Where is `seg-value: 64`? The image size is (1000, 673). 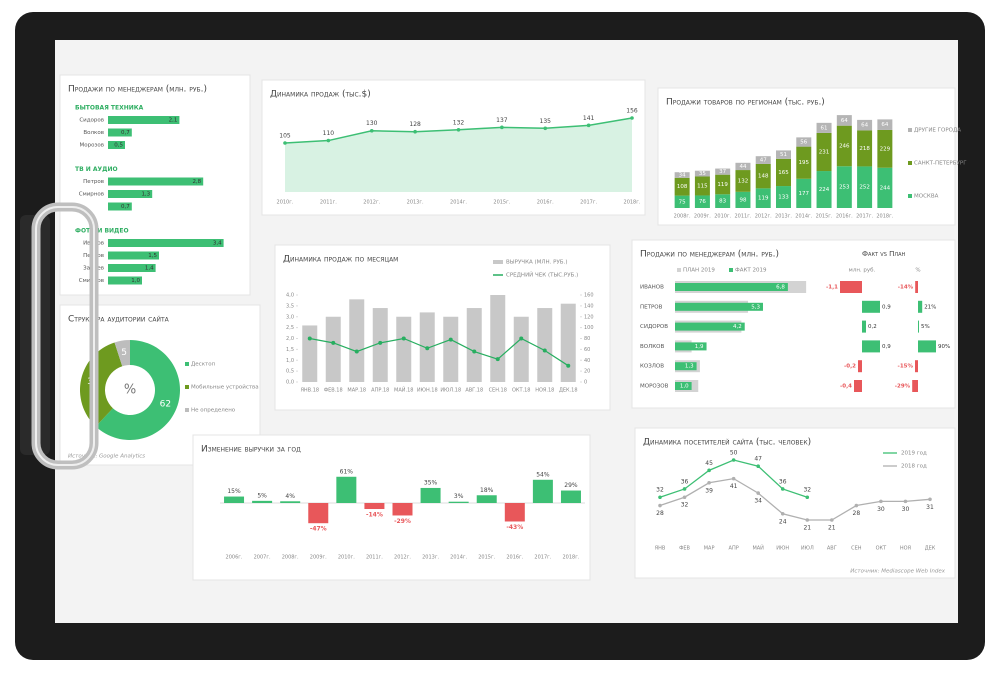
seg-value: 64 is located at coordinates (864, 126).